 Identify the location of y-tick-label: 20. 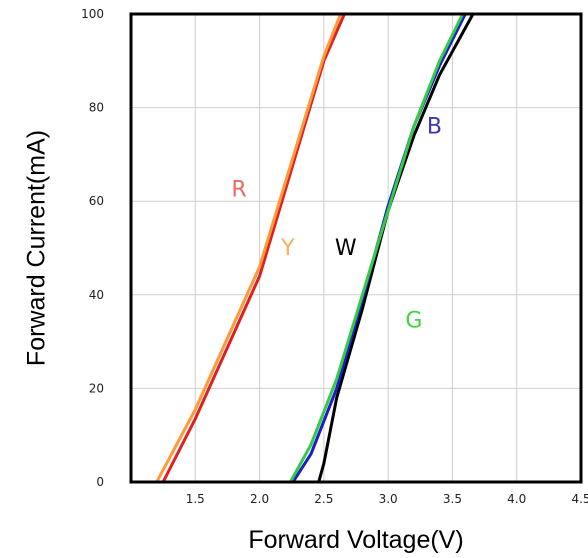
(96, 388).